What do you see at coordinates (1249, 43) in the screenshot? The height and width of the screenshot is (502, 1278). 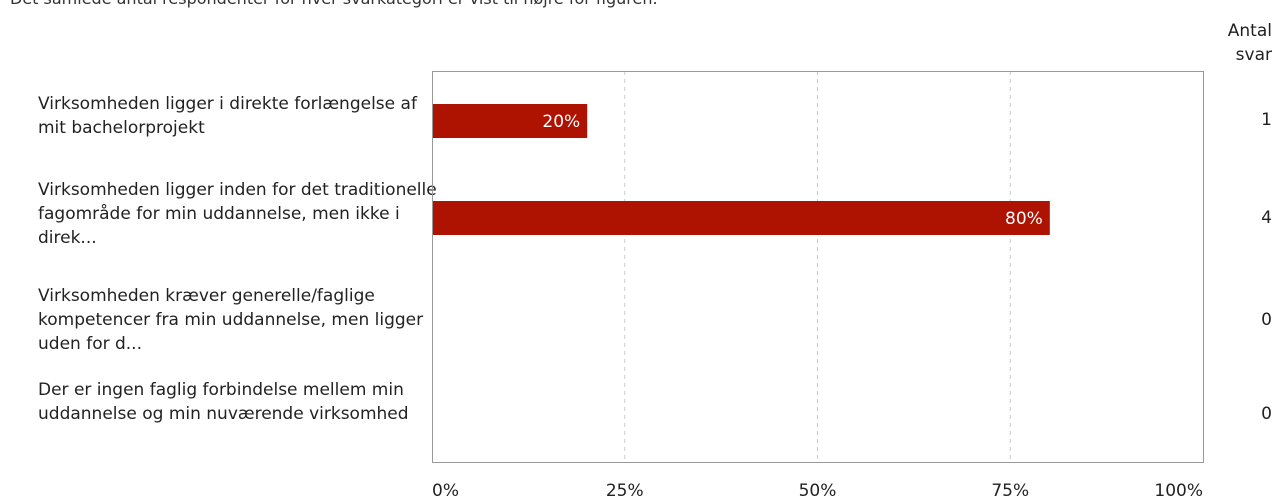 I see `count-column-header: Antal svar` at bounding box center [1249, 43].